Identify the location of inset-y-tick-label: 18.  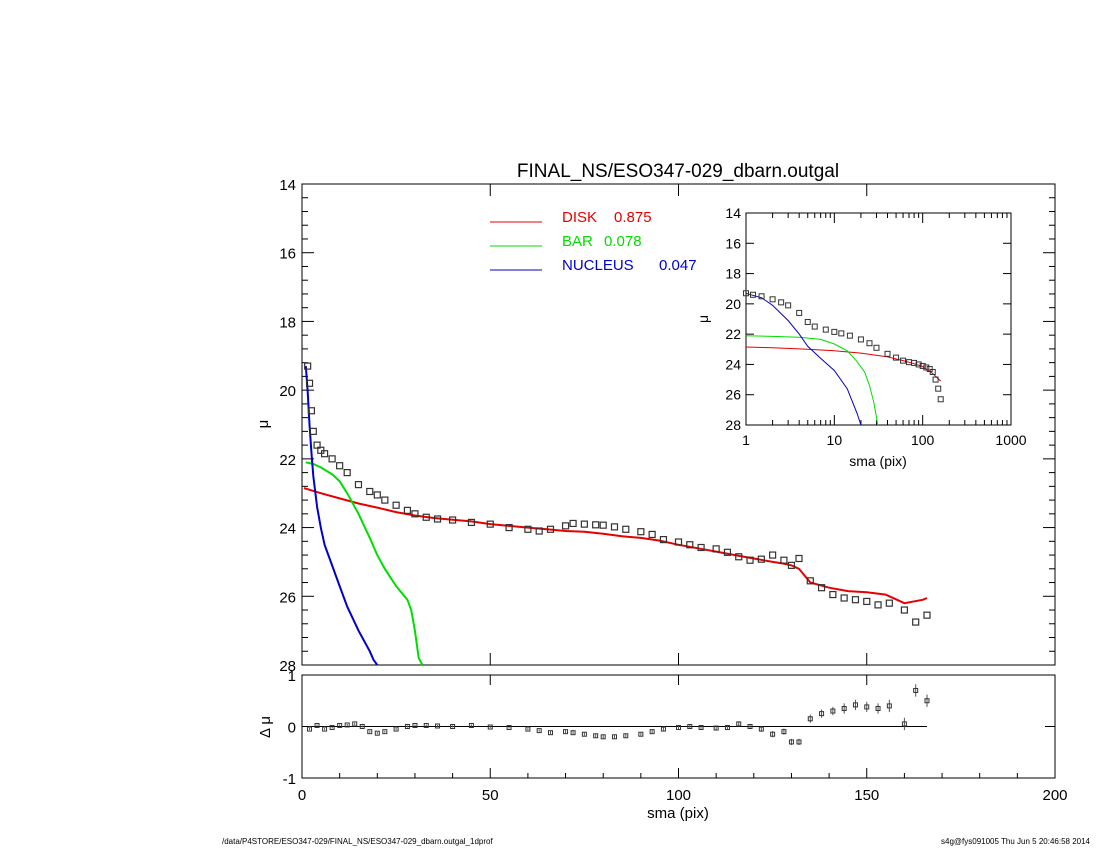
(733, 274).